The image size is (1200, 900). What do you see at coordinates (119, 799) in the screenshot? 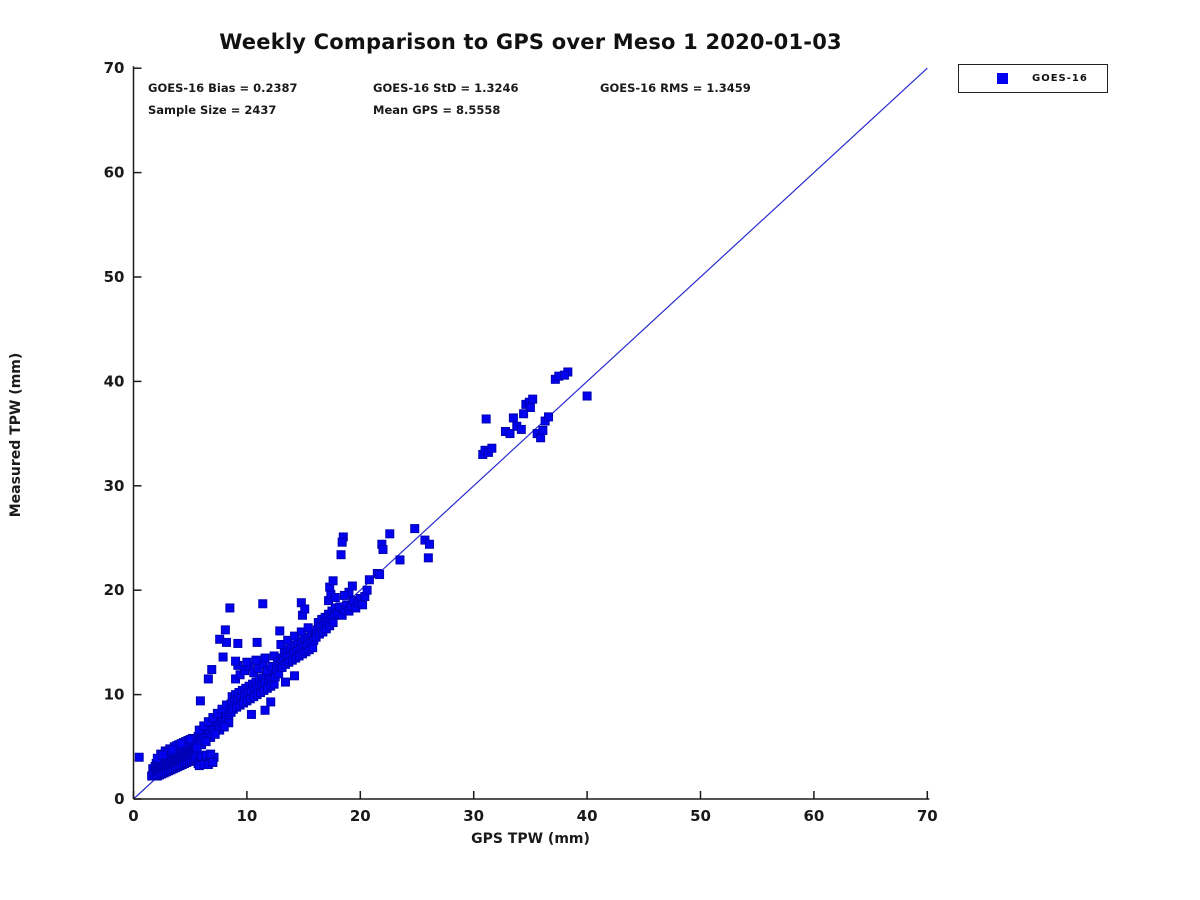
I see `y-tick-label: 0` at bounding box center [119, 799].